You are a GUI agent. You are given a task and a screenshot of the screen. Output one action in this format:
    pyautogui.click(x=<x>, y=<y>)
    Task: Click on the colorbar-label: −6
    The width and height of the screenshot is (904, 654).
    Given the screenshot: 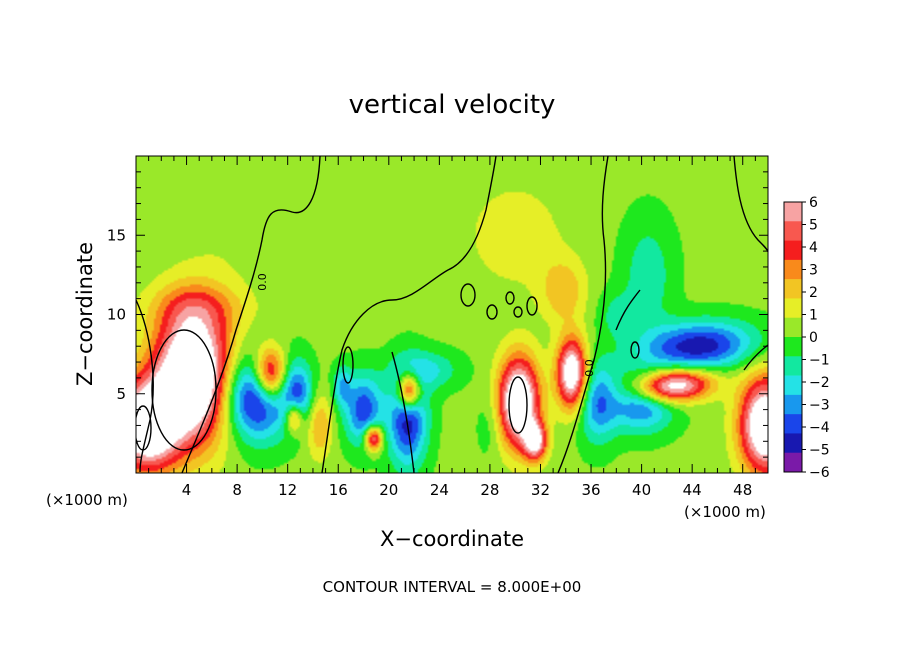 What is the action you would take?
    pyautogui.click(x=819, y=473)
    